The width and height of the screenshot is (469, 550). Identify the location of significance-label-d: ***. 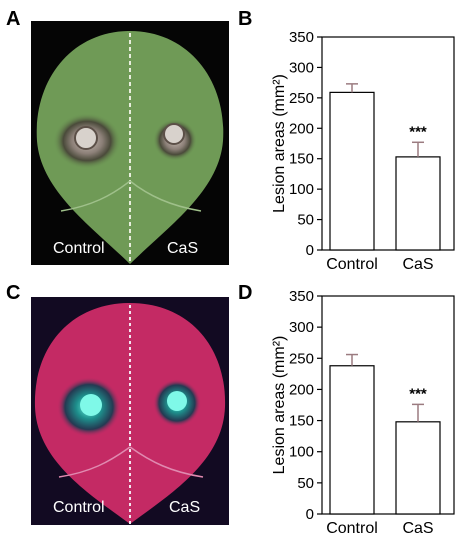
(418, 393).